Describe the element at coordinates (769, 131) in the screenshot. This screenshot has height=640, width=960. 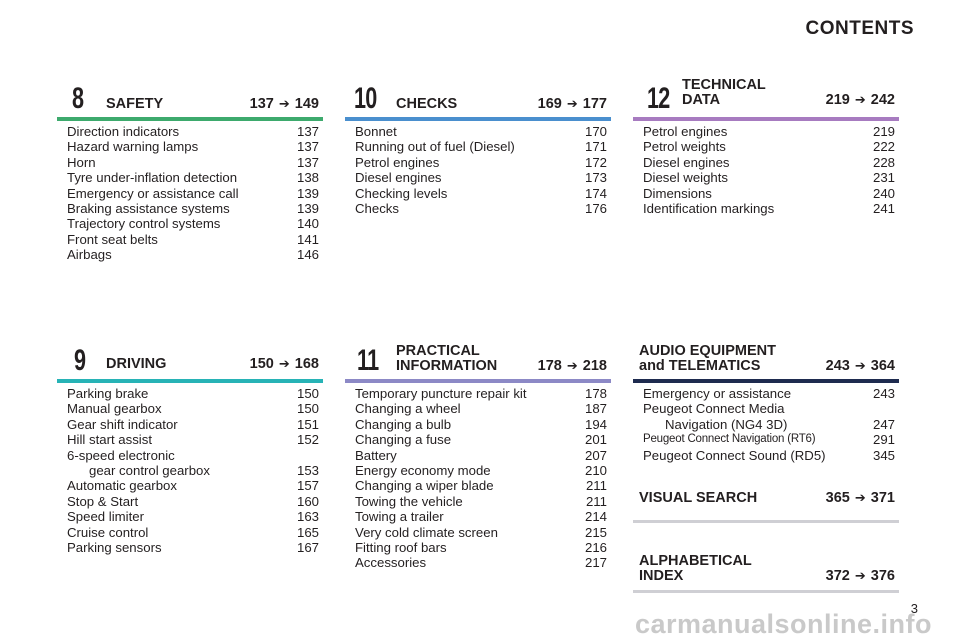
I see `toc-entry: Petrol engines 219` at that location.